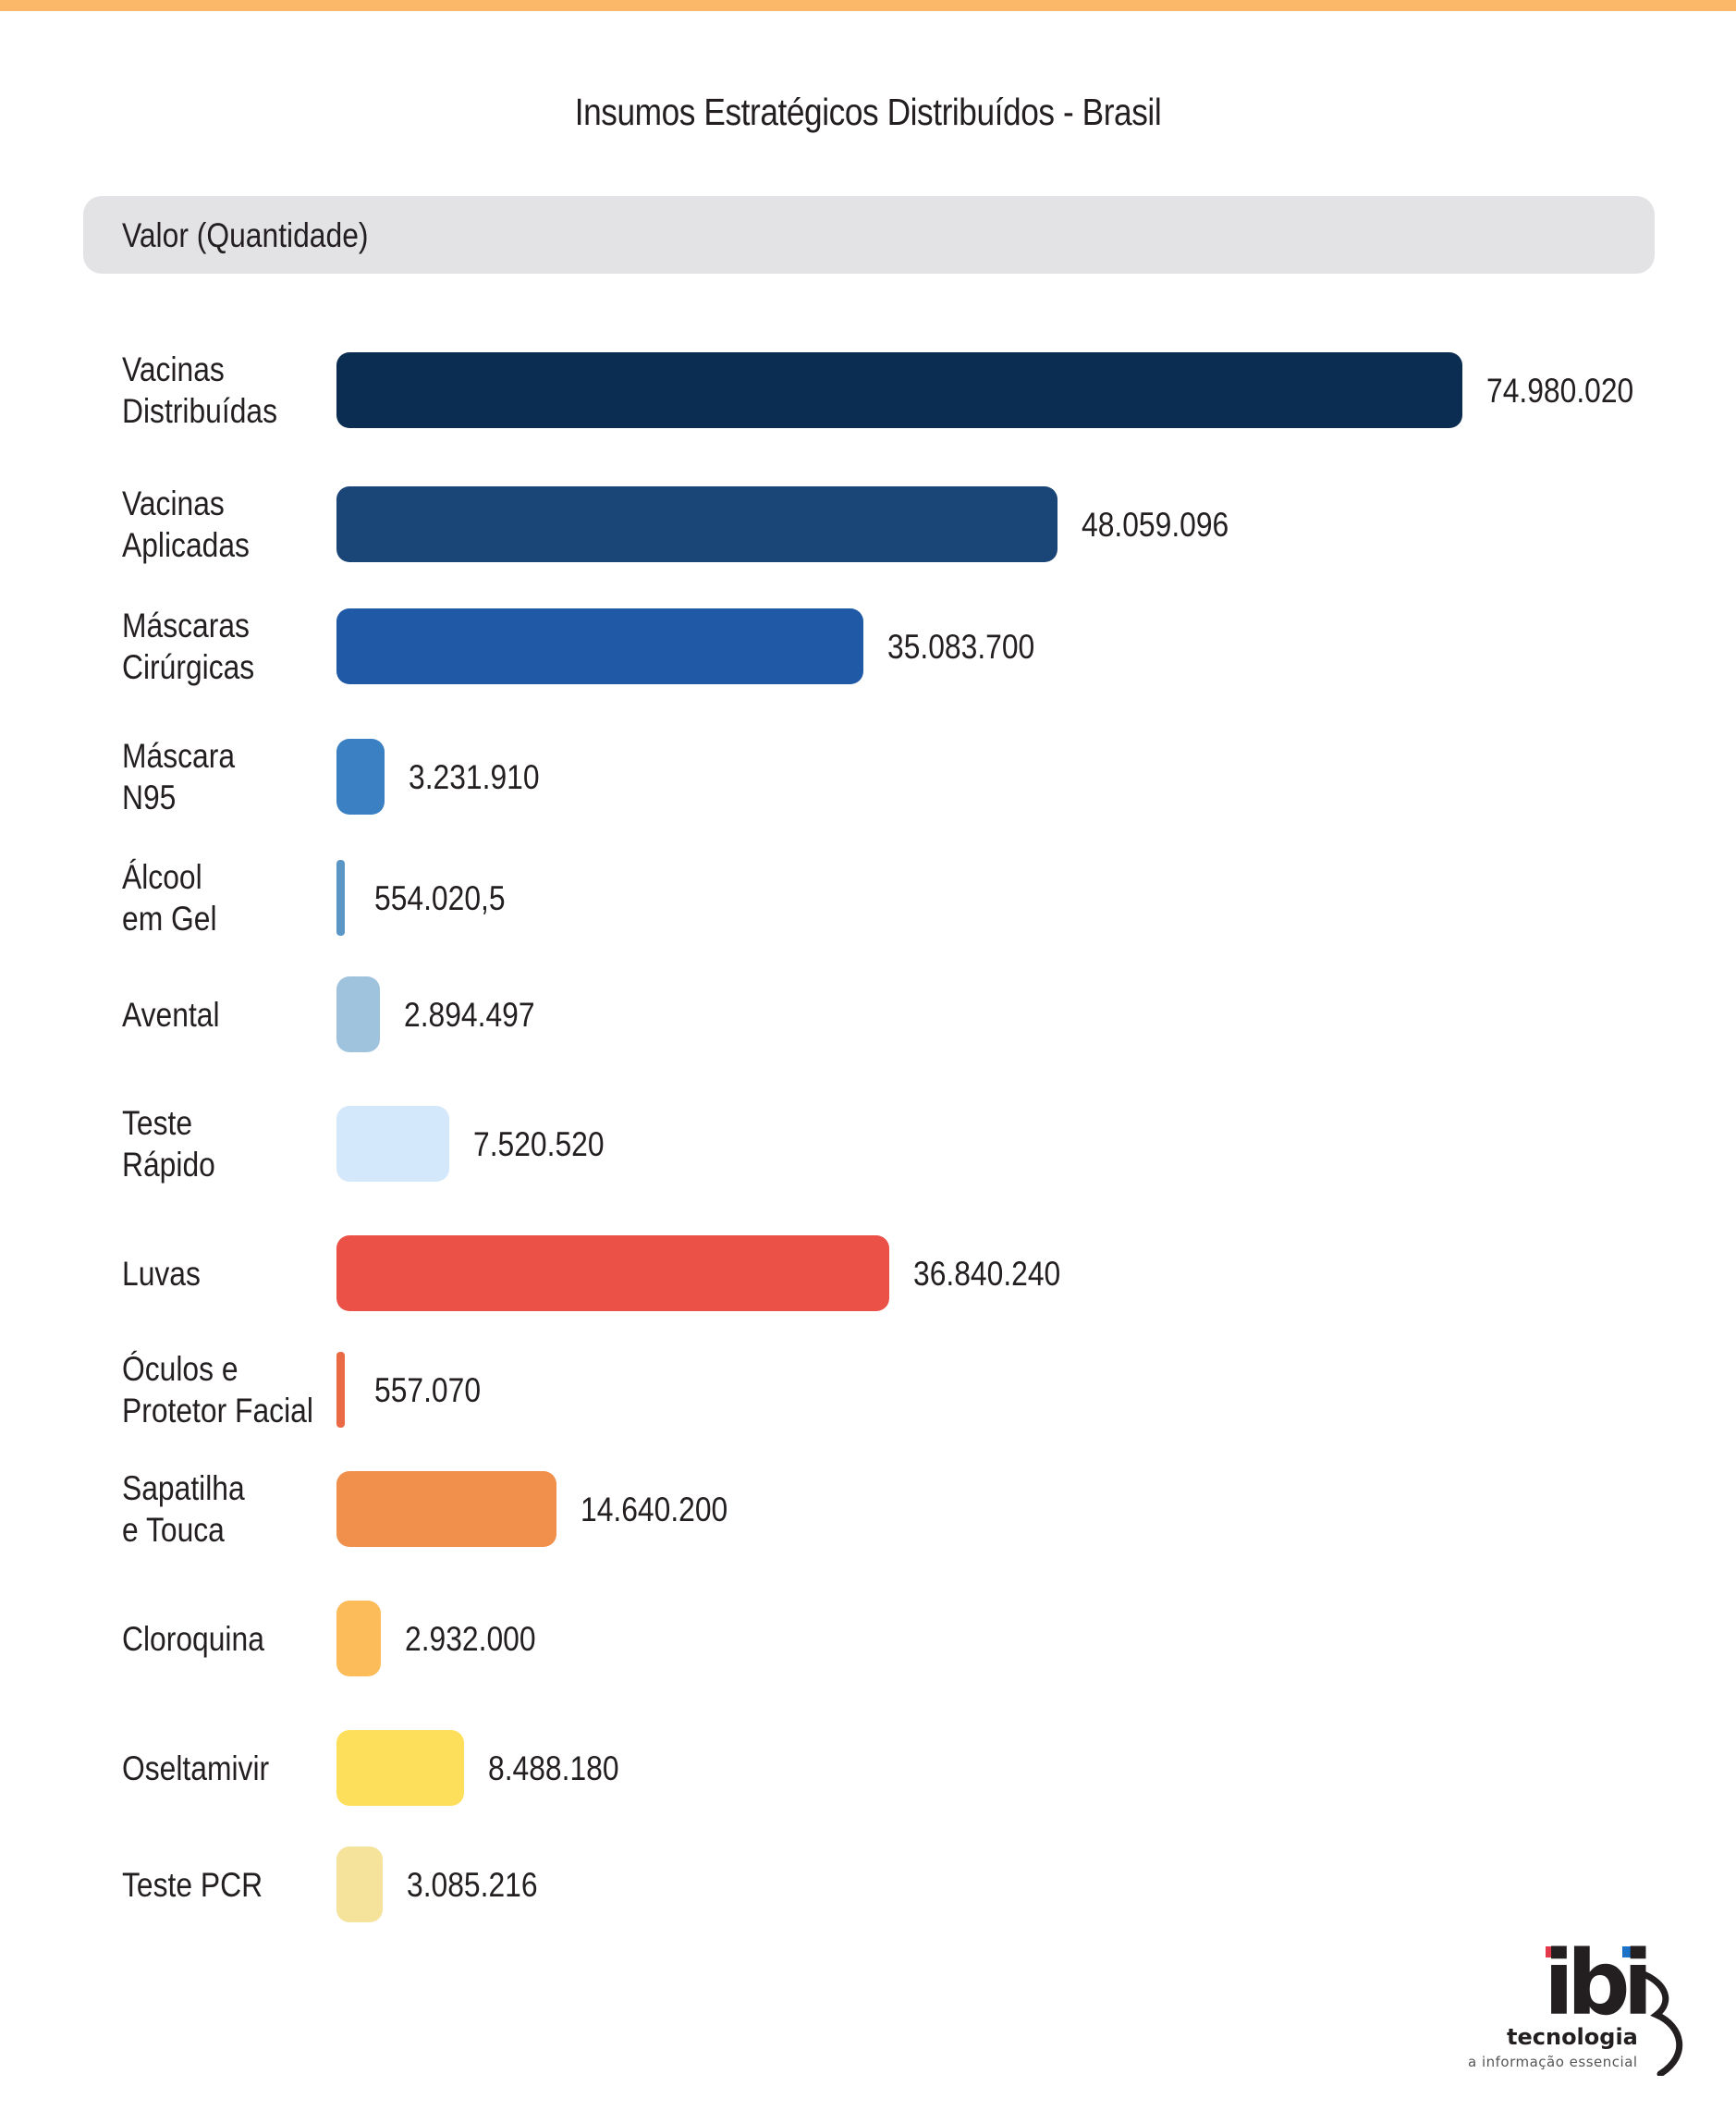 This screenshot has width=1736, height=2123. What do you see at coordinates (161, 1273) in the screenshot?
I see `category-label: Luvas` at bounding box center [161, 1273].